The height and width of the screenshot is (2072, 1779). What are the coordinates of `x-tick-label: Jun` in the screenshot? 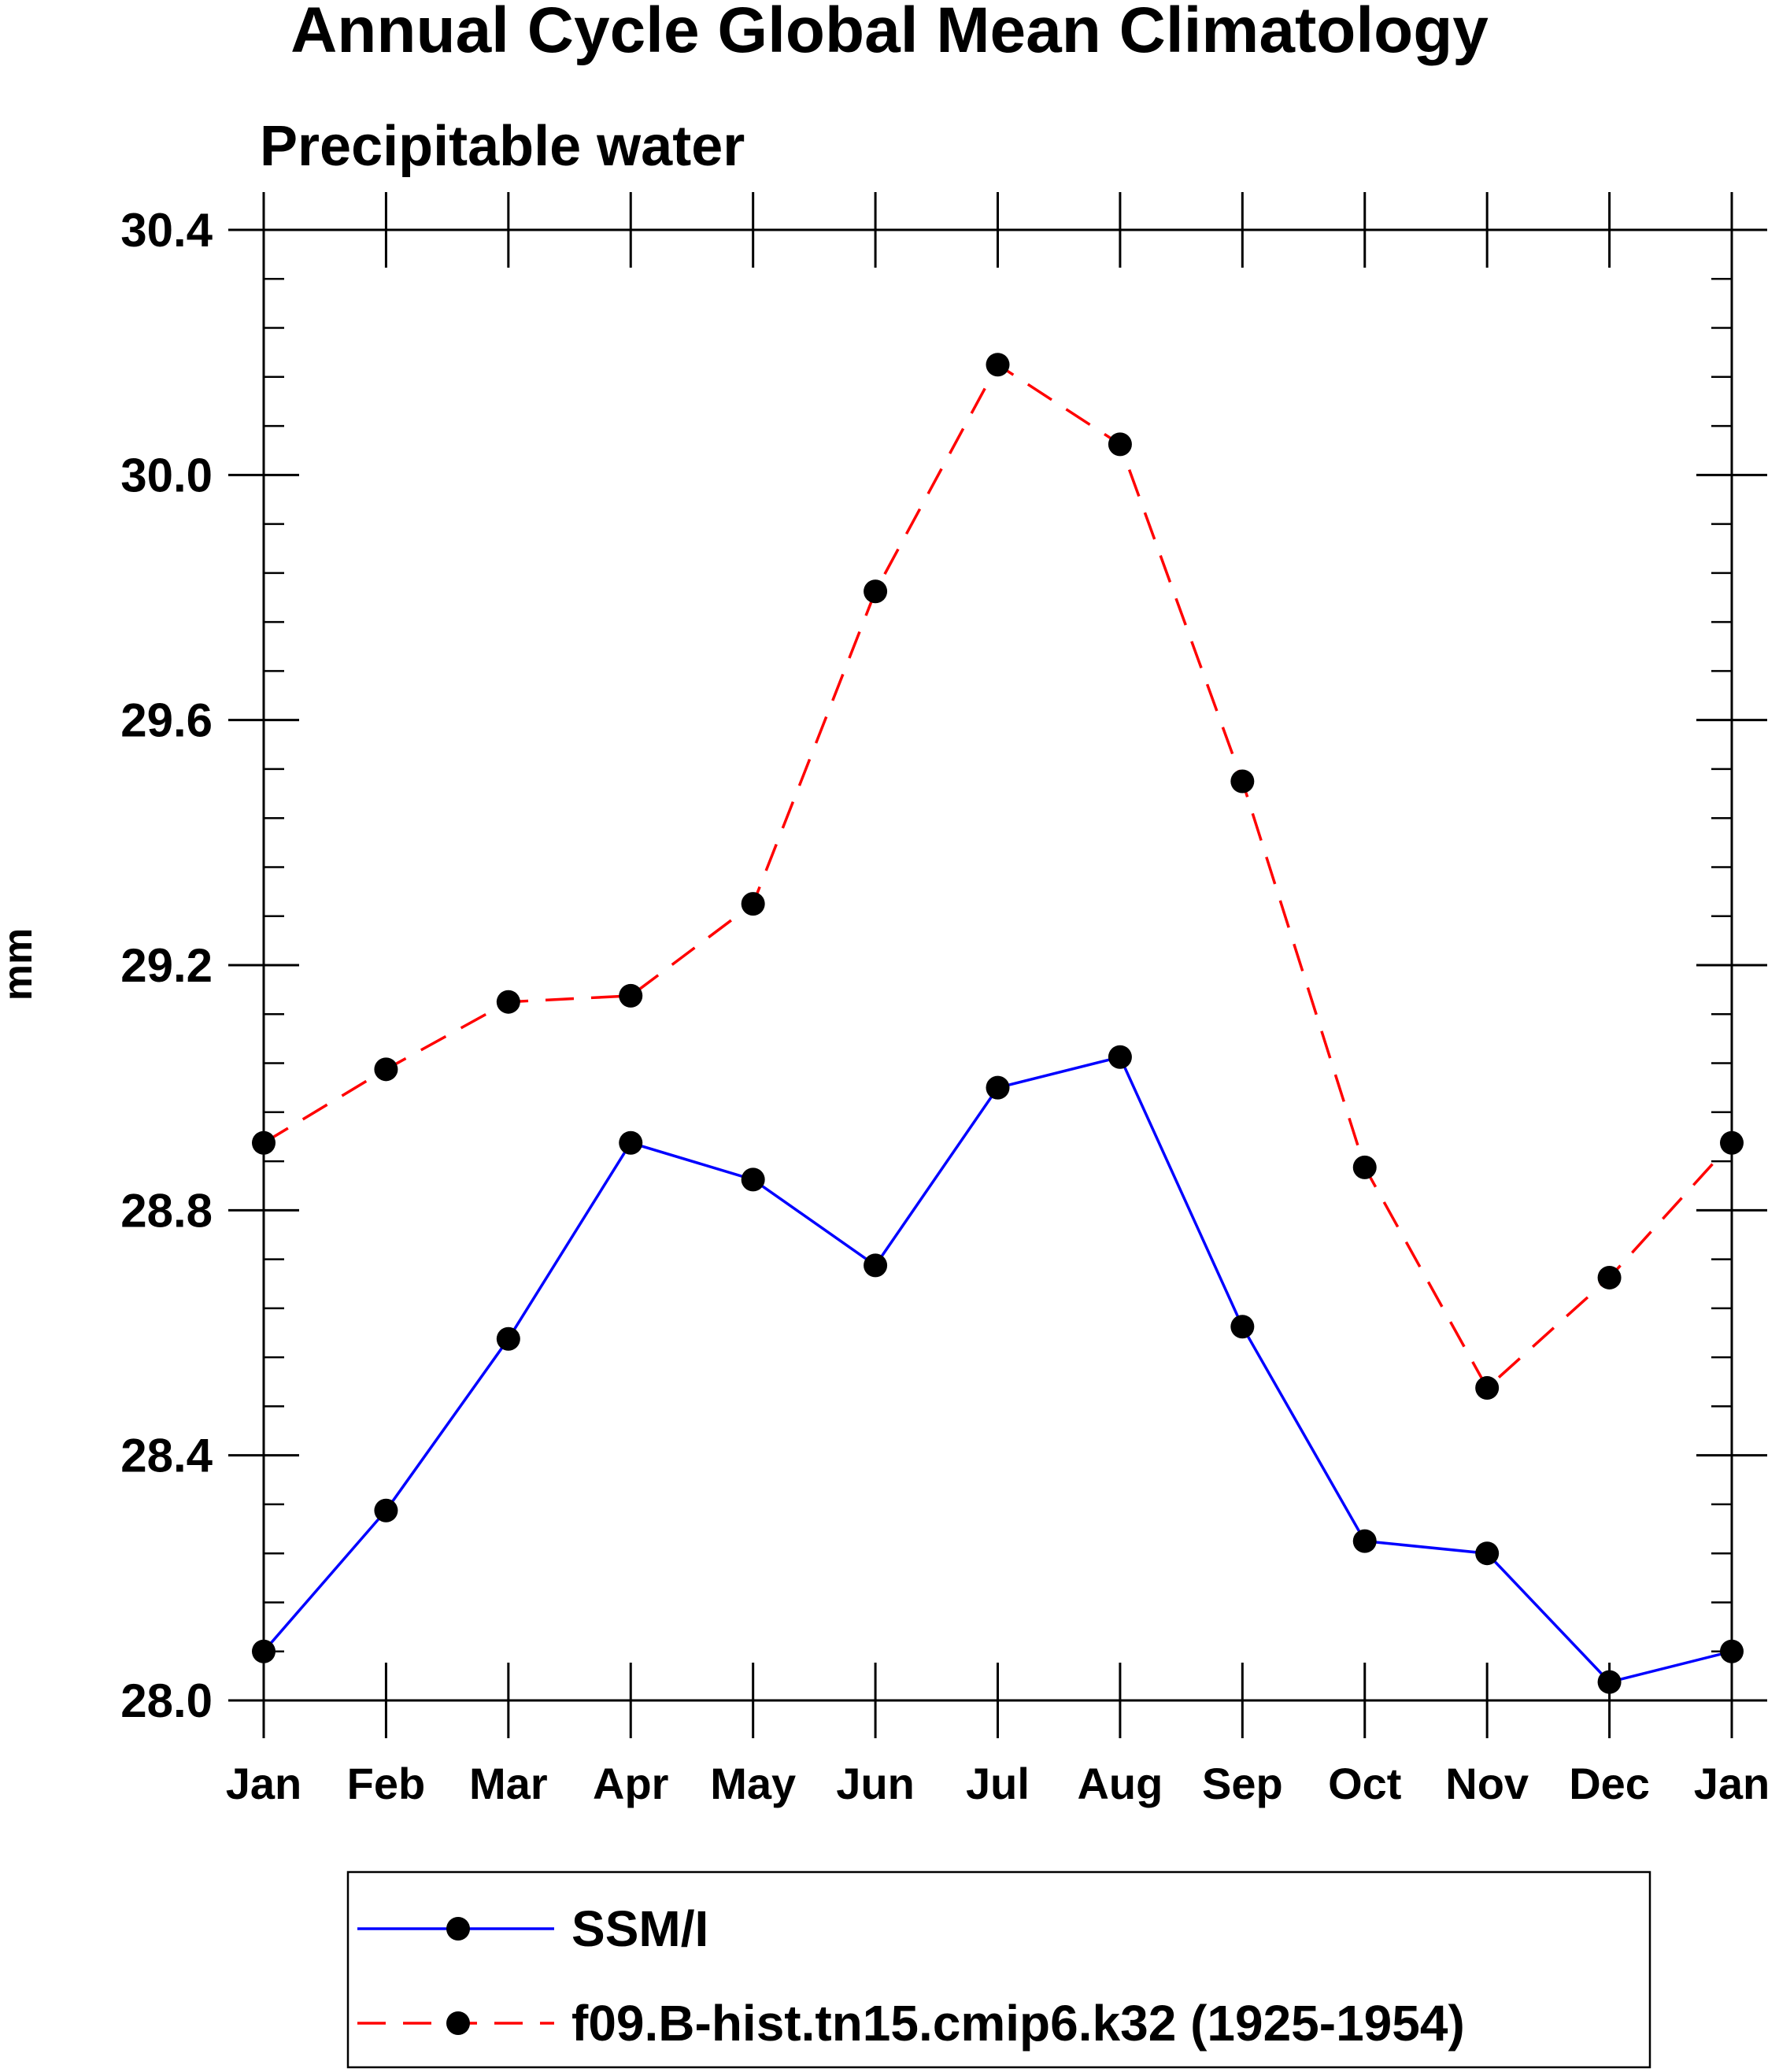 It's located at (875, 1783).